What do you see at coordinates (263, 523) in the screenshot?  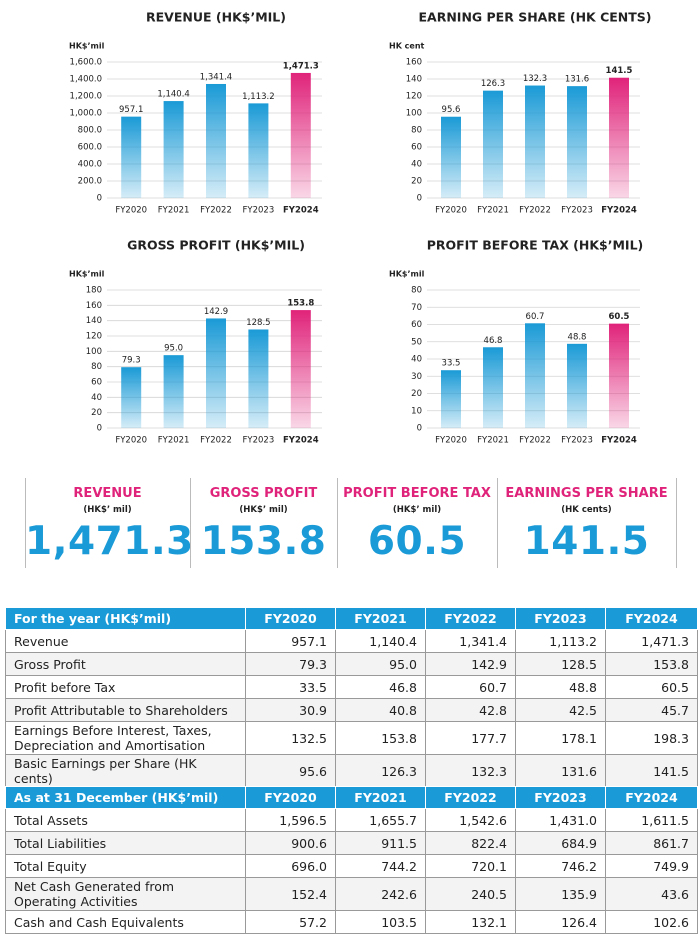 I see `kpi-box: GROSS PROFIT (HK$’ mil) 153.8` at bounding box center [263, 523].